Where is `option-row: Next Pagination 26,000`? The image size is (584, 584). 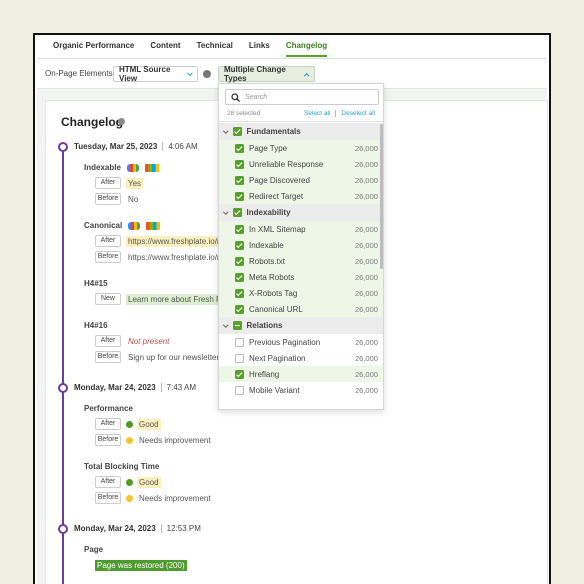
option-row: Next Pagination 26,000 is located at coordinates (301, 358).